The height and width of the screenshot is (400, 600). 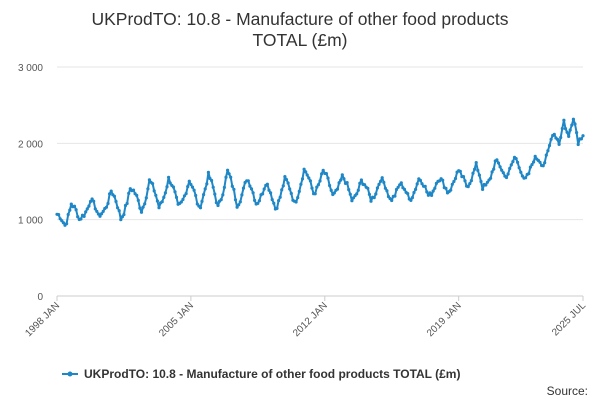 I want to click on y-tick-label: 1 000, so click(x=30, y=221).